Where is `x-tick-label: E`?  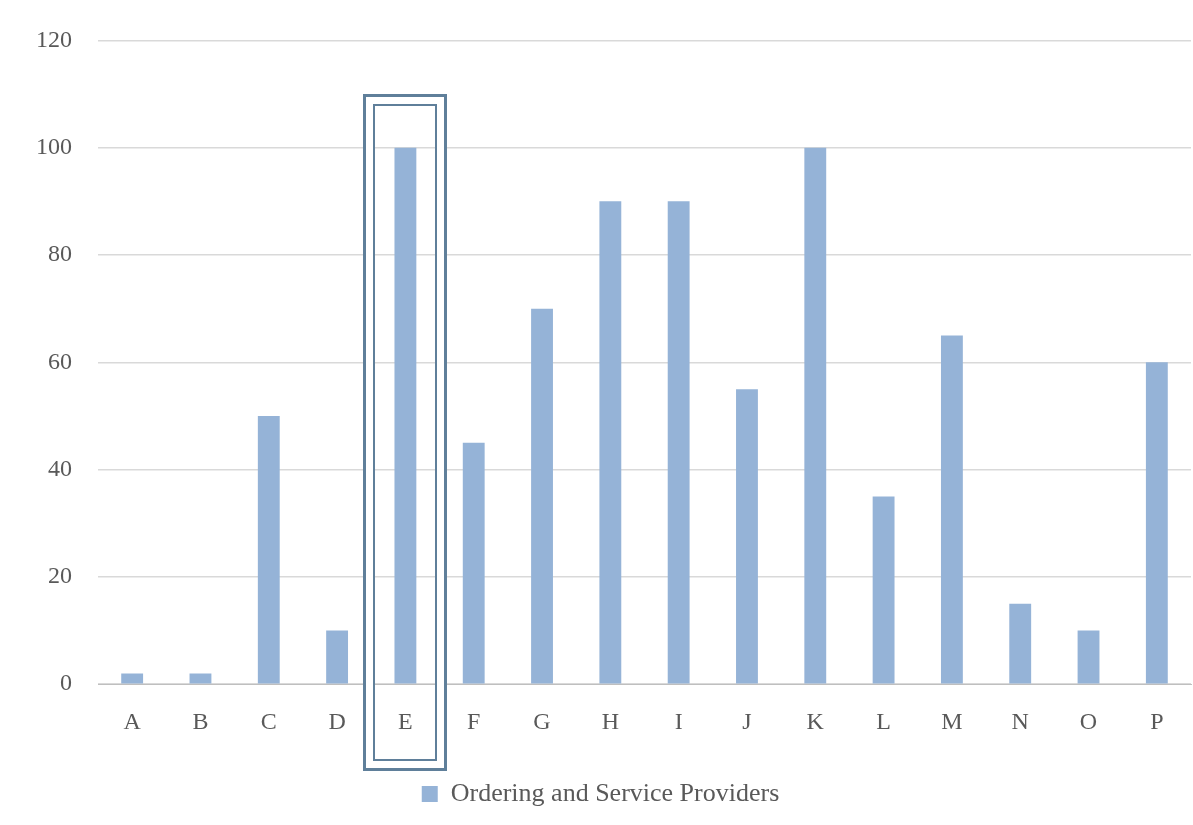
x-tick-label: E is located at coordinates (405, 720).